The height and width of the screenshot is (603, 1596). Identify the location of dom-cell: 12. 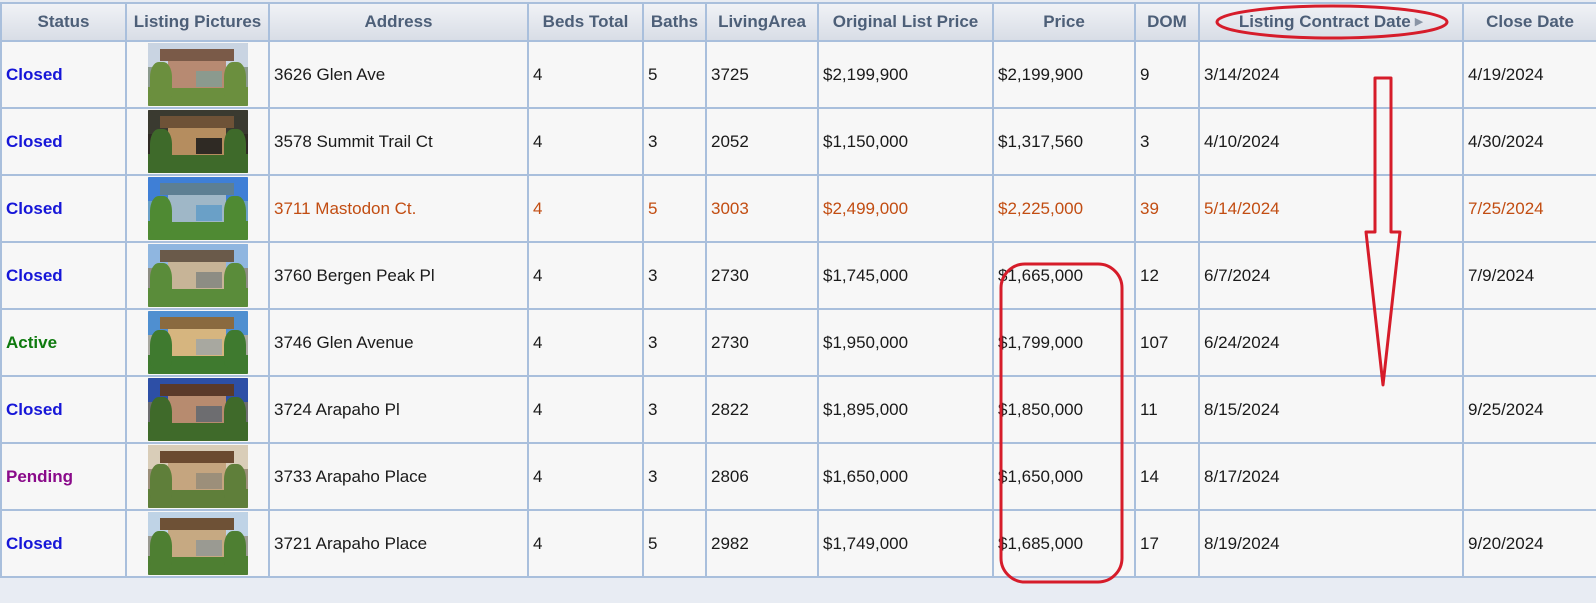
(1167, 275).